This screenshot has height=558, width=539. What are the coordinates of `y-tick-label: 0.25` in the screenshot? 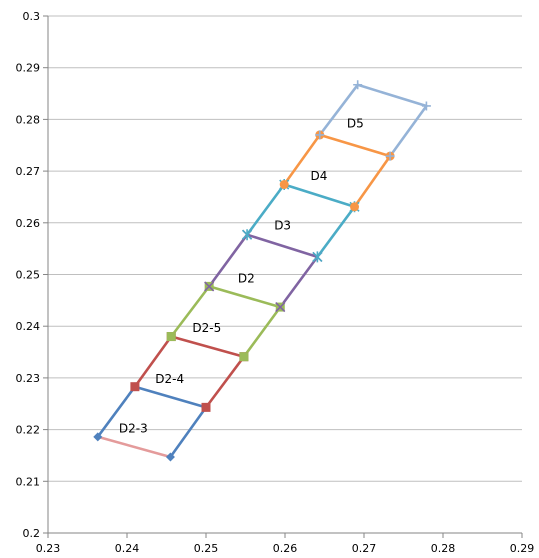 It's located at (28, 275).